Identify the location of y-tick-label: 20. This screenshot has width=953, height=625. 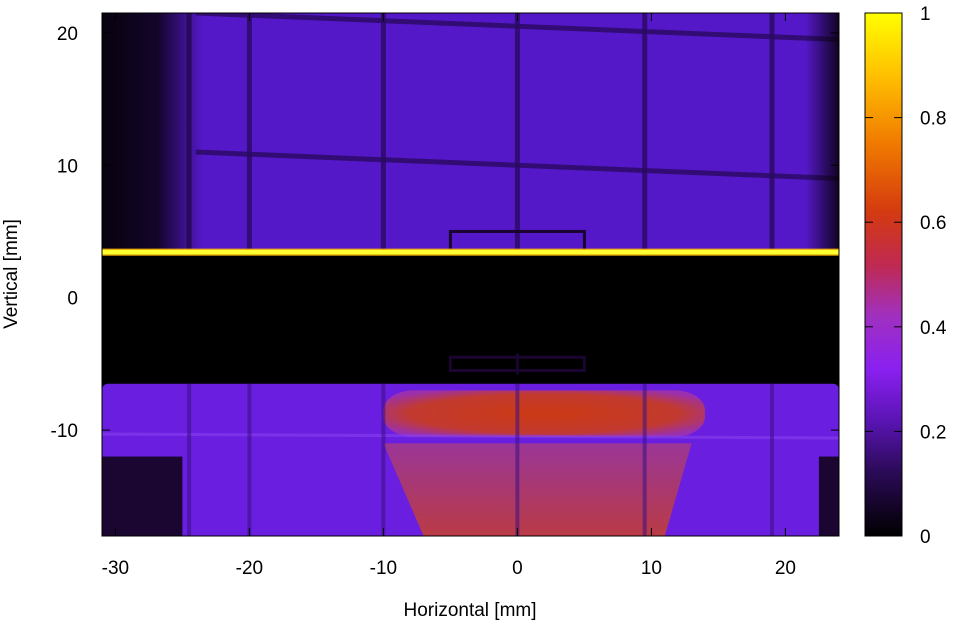
(67, 34).